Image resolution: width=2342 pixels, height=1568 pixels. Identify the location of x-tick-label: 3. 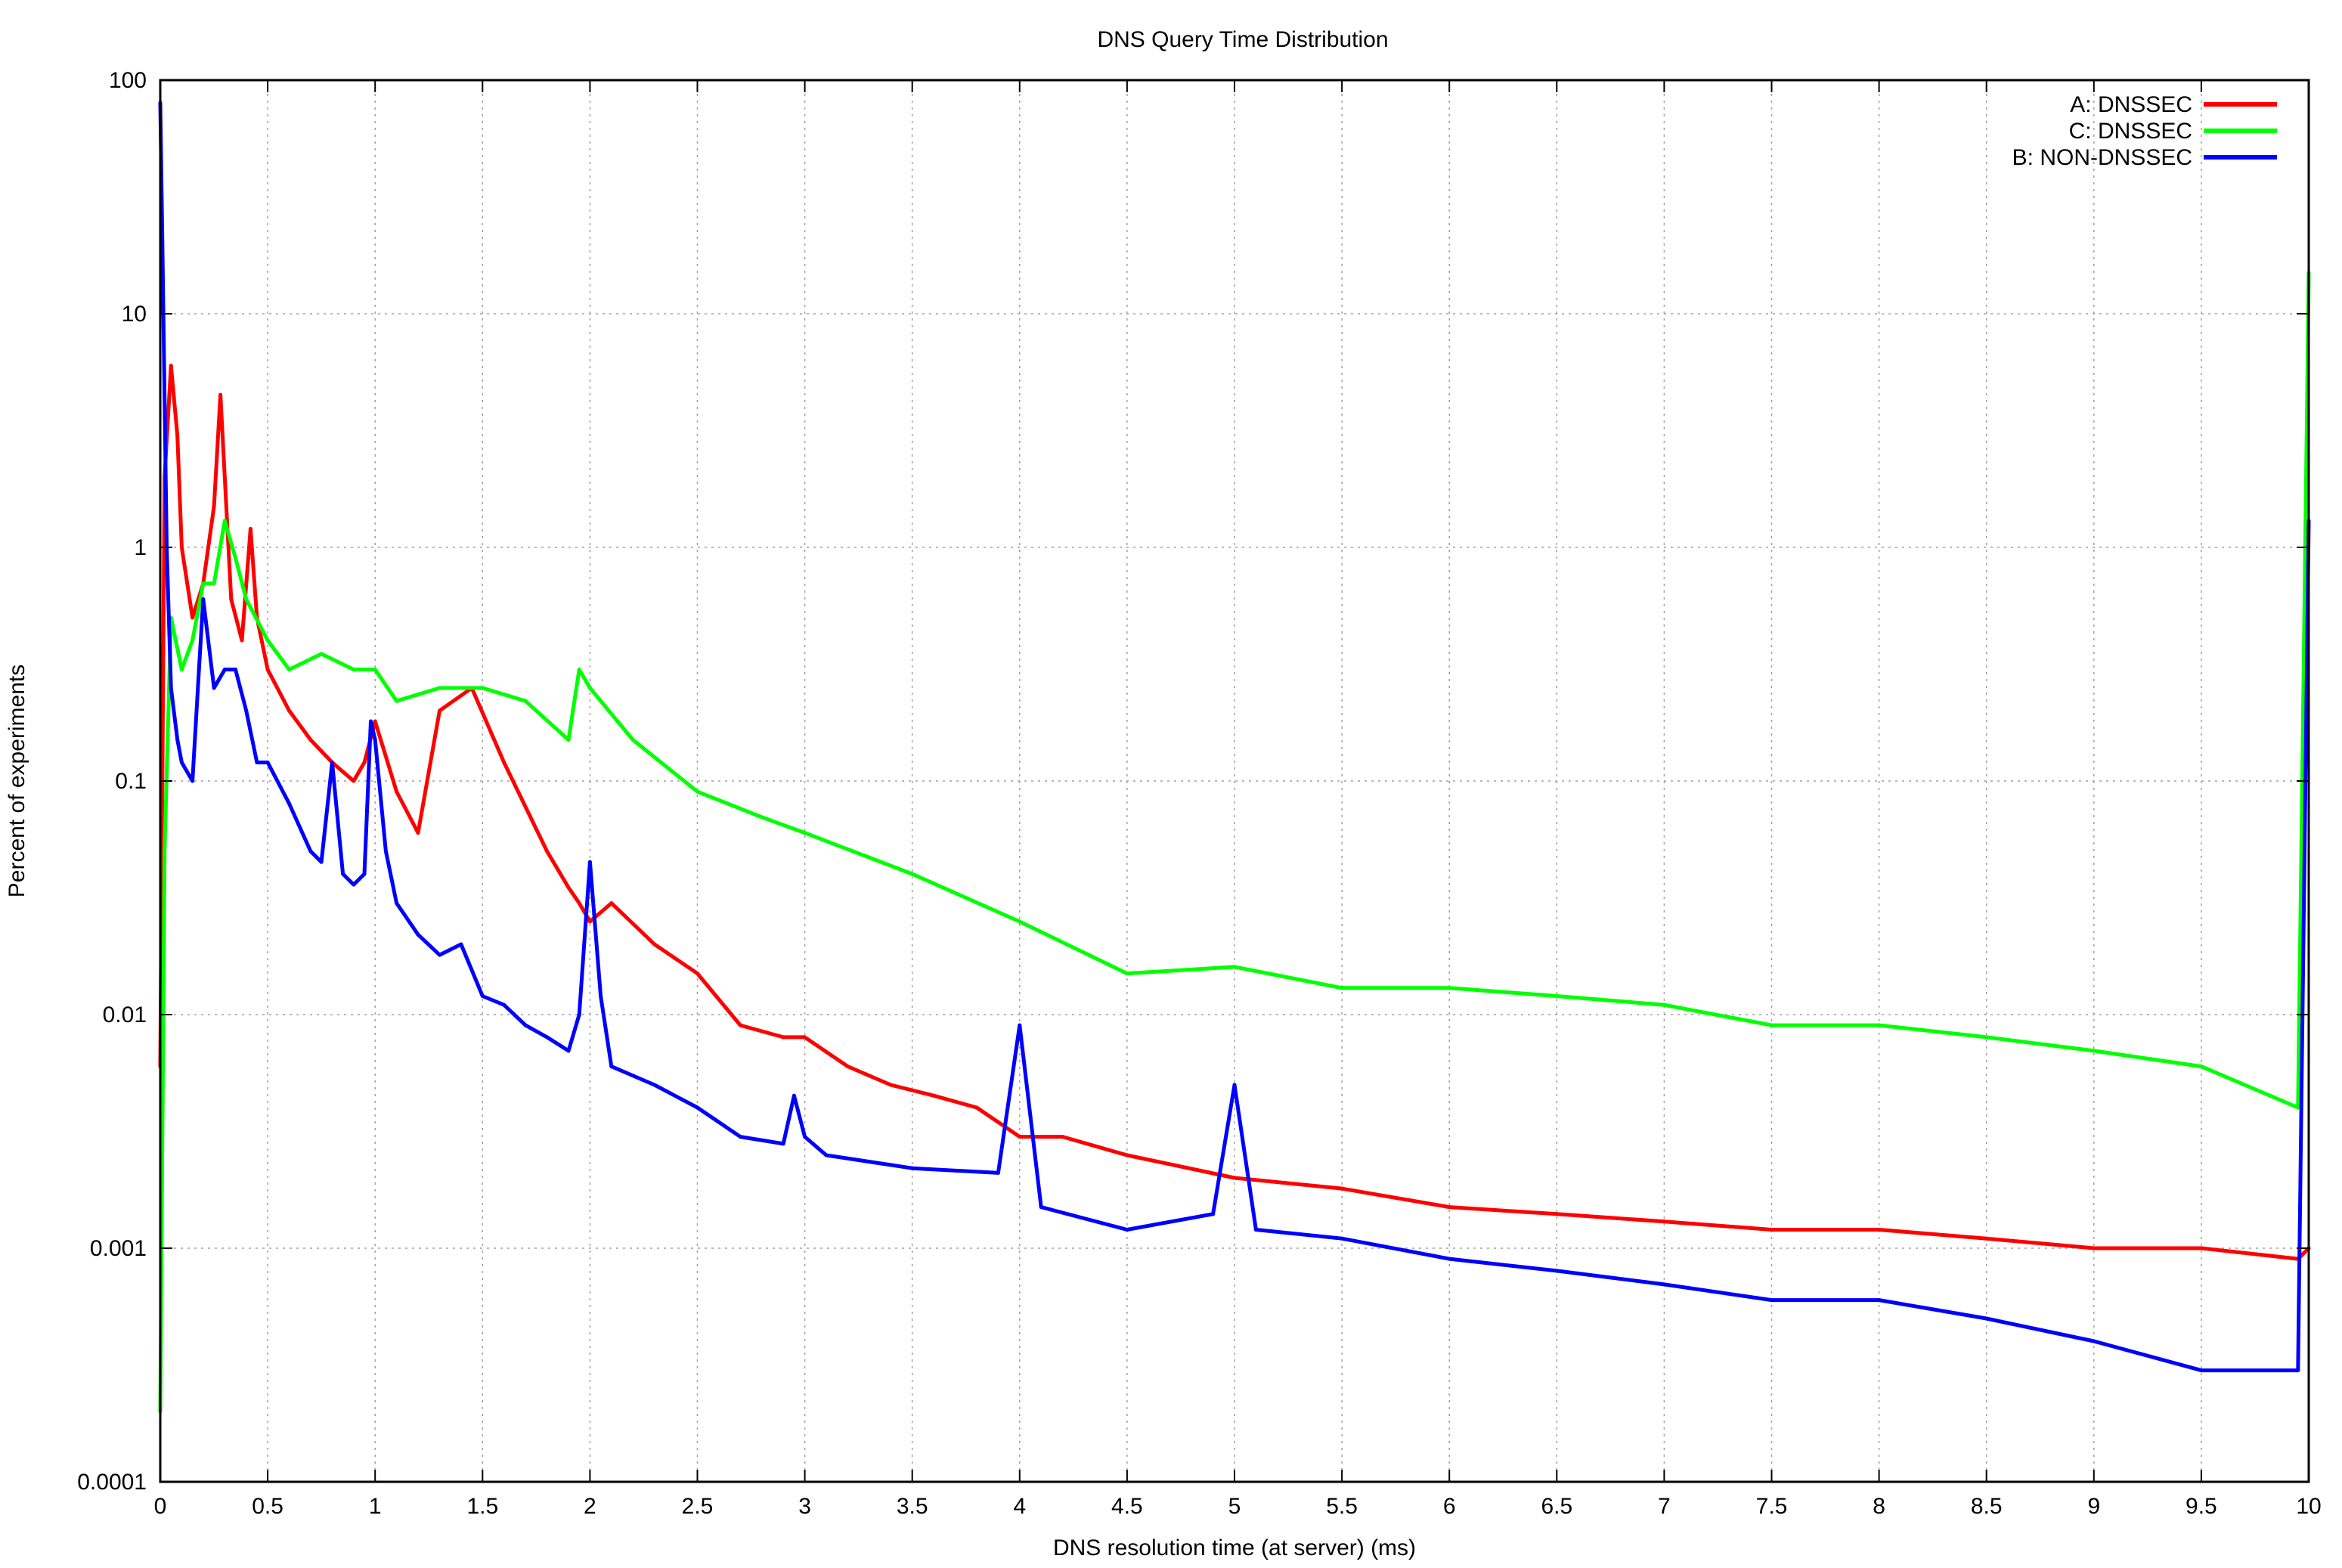
(805, 1506).